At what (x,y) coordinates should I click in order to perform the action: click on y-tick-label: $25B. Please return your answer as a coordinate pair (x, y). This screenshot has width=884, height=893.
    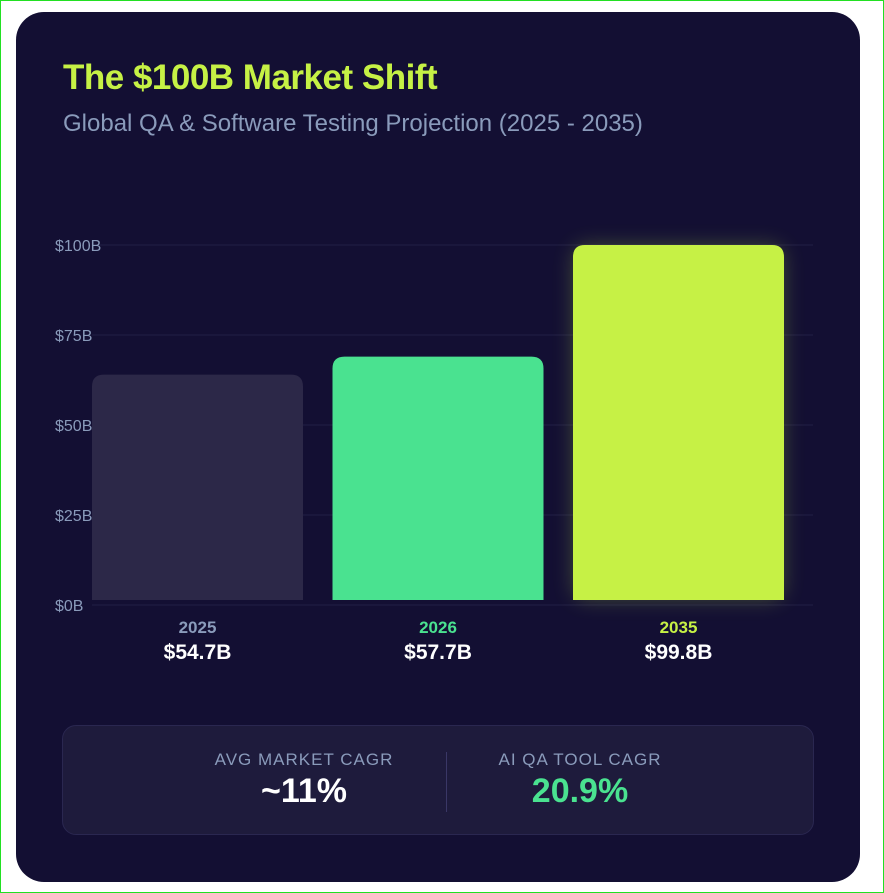
    Looking at the image, I should click on (73, 516).